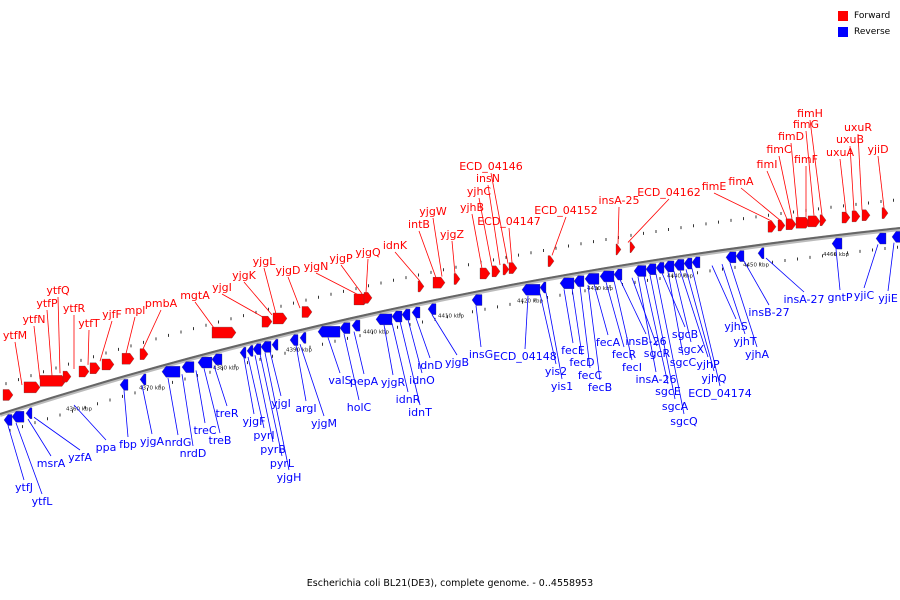 The height and width of the screenshot is (600, 900). What do you see at coordinates (858, 127) in the screenshot?
I see `forward-gene-label: uxuR` at bounding box center [858, 127].